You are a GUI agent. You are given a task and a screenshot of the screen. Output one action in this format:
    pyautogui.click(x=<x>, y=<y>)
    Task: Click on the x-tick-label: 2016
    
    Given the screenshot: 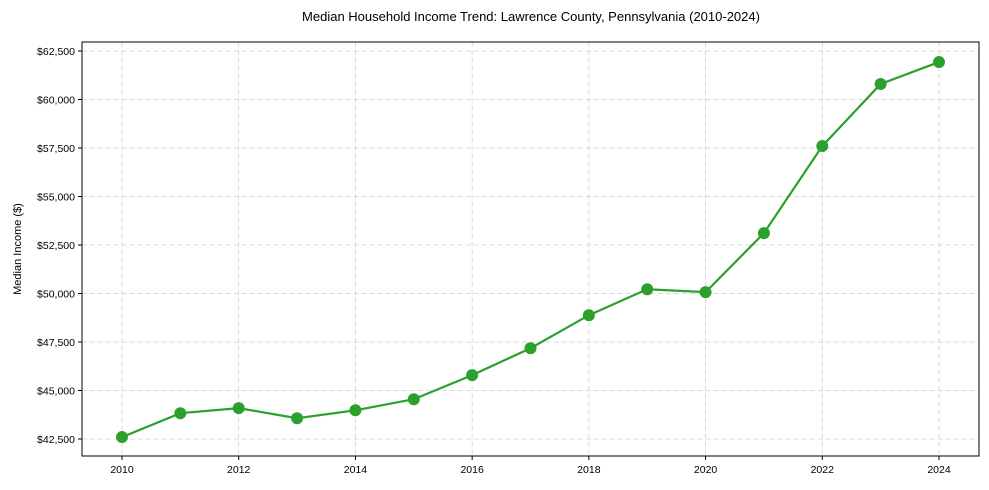 What is the action you would take?
    pyautogui.click(x=472, y=470)
    